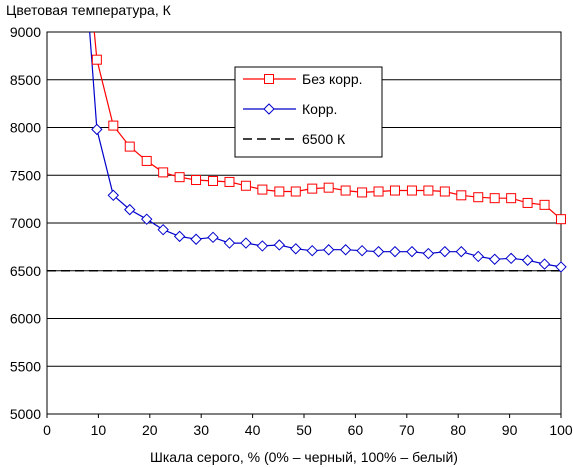 Image resolution: width=573 pixels, height=467 pixels. I want to click on x-tick-90: 90, so click(510, 430).